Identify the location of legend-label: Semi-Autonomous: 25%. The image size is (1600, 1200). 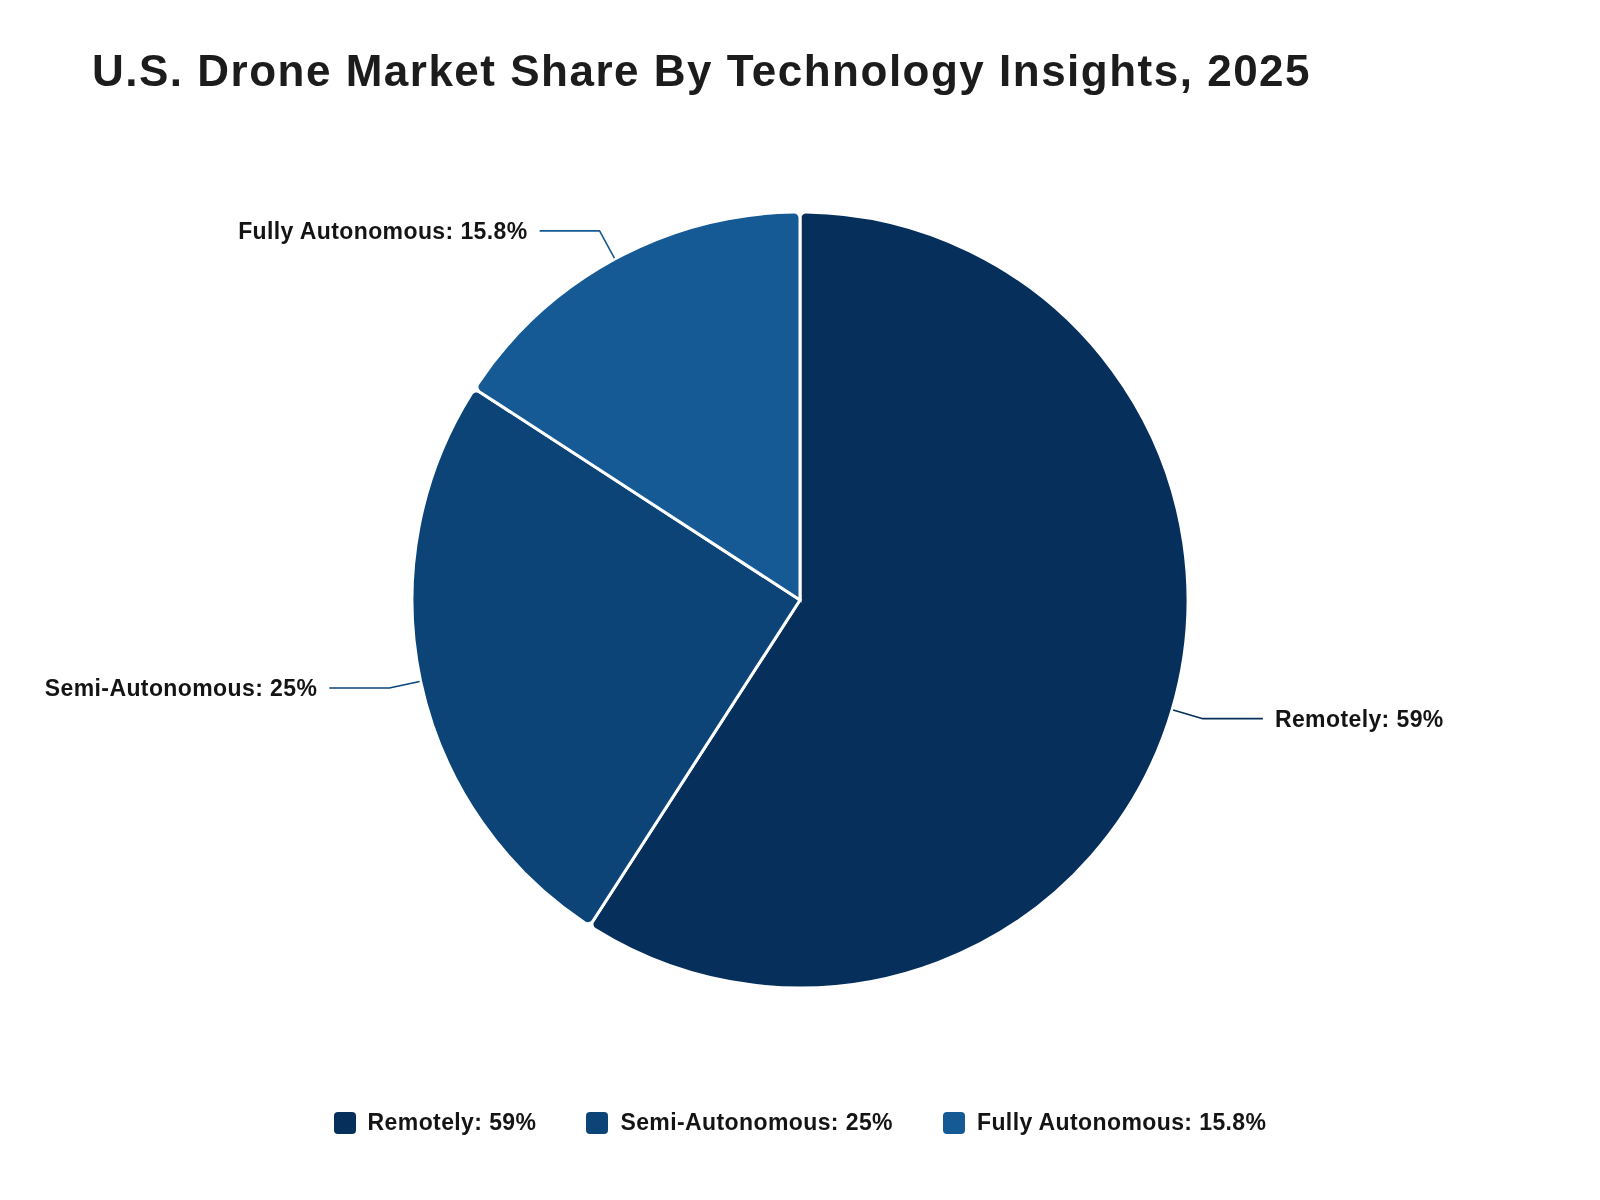
(756, 1122).